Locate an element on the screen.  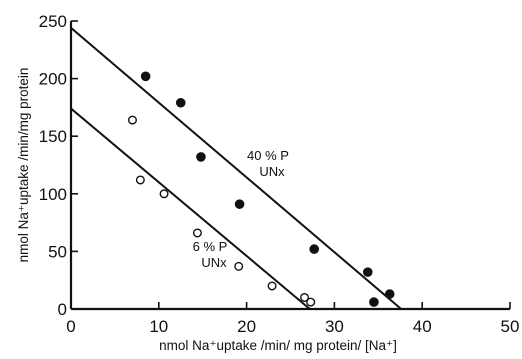
y-tick-label: 0 is located at coordinates (62, 309).